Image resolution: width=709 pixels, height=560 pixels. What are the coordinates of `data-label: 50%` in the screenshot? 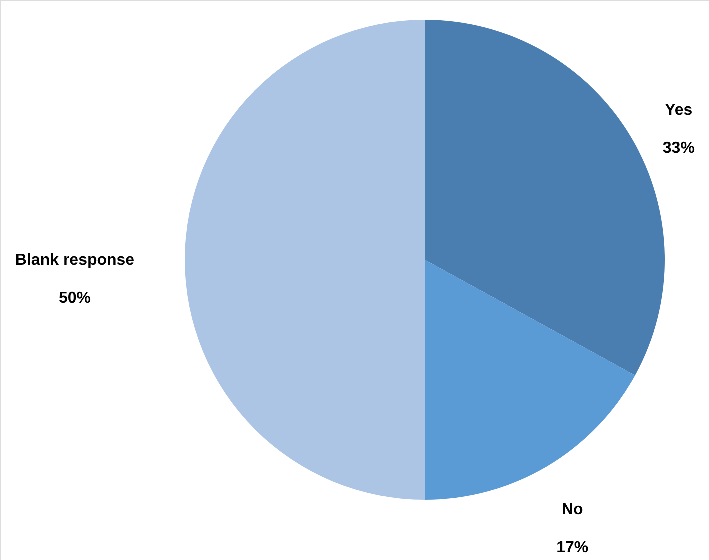 It's located at (75, 298).